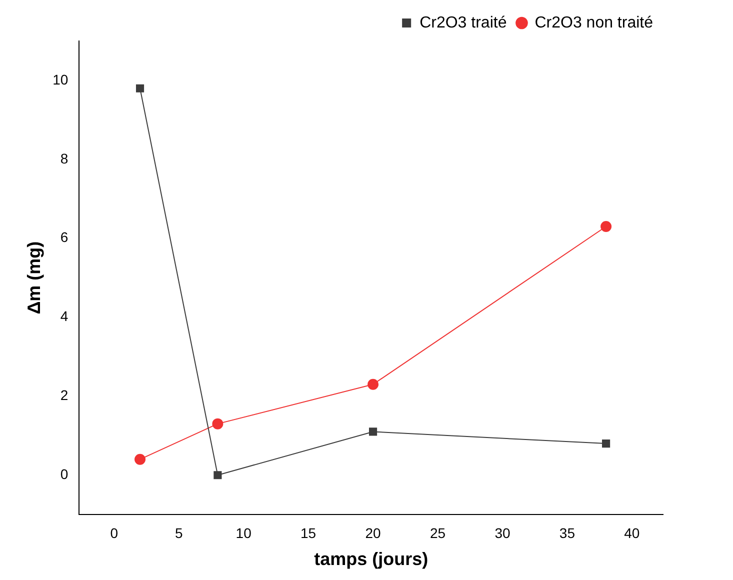 The image size is (733, 580). I want to click on y-tick-label: 2, so click(64, 395).